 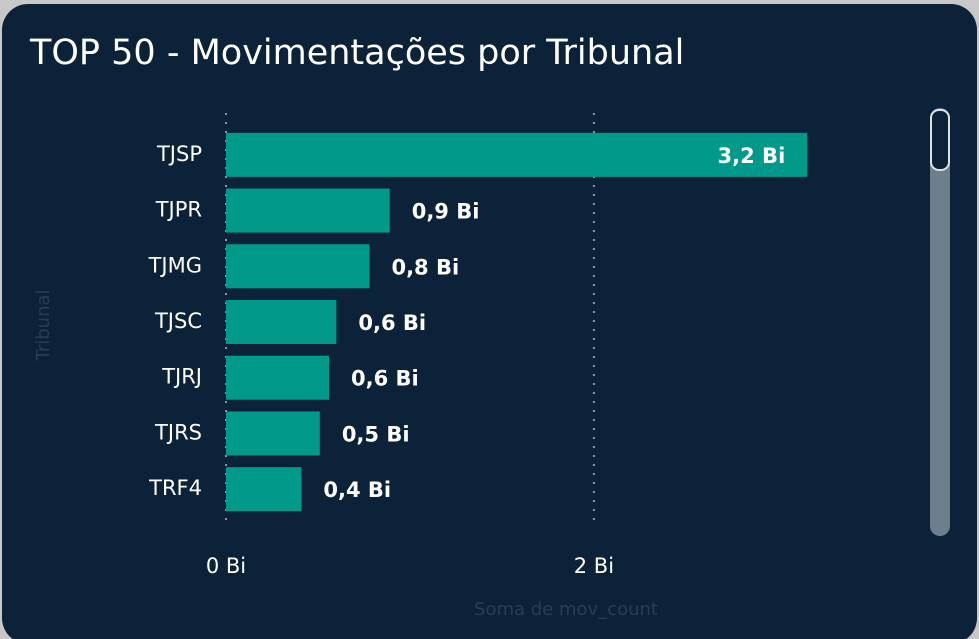 I want to click on data-label: 0,9 Bi, so click(x=446, y=212).